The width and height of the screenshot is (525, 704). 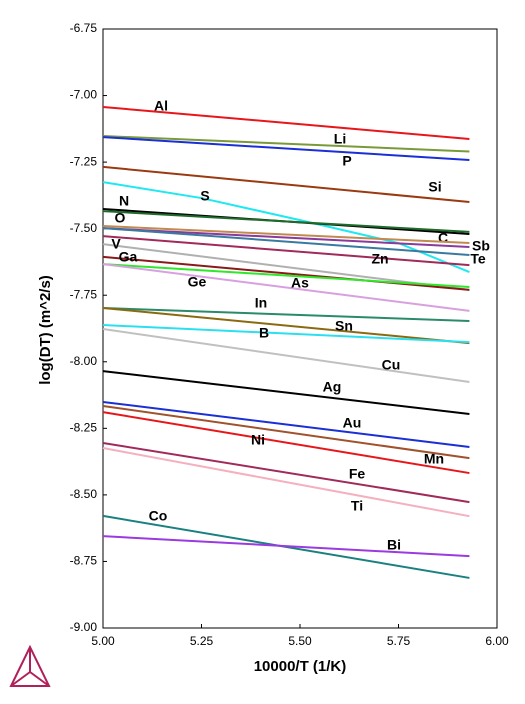 What do you see at coordinates (84, 28) in the screenshot?
I see `y-tick-label: -6.75` at bounding box center [84, 28].